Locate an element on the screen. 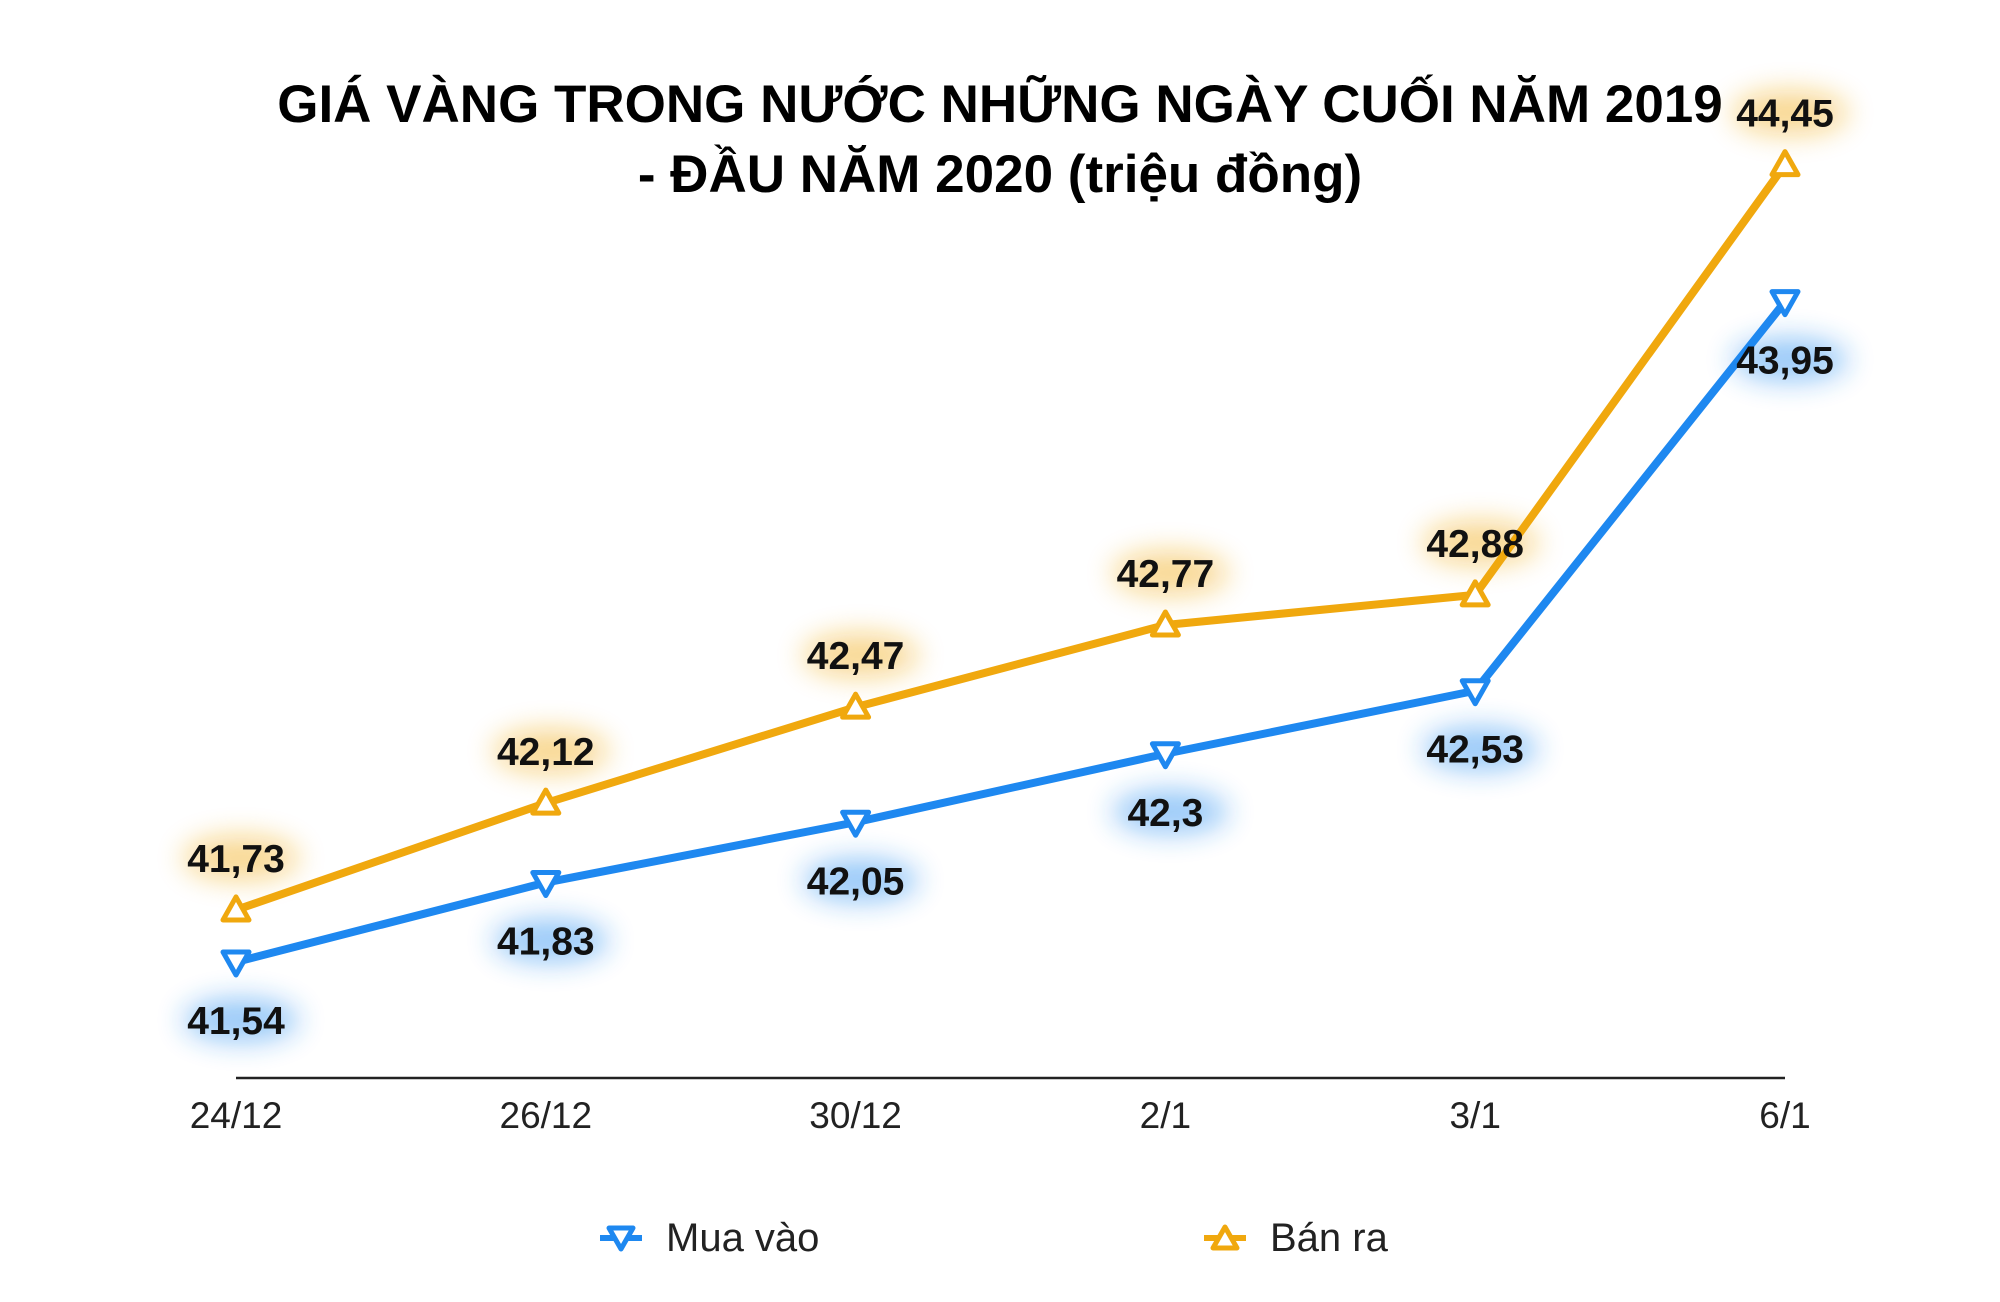 Image resolution: width=2000 pixels, height=1302 pixels. data-label: 42,12 is located at coordinates (546, 752).